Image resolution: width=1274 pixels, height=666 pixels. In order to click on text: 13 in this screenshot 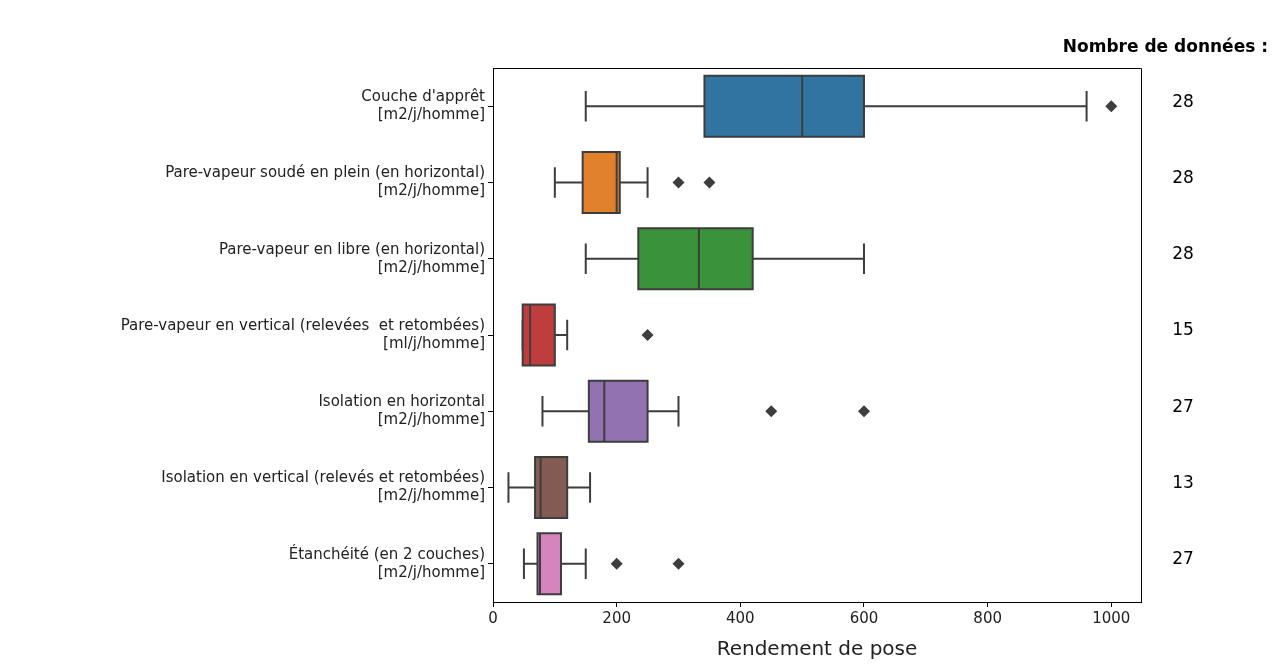, I will do `click(1183, 481)`.